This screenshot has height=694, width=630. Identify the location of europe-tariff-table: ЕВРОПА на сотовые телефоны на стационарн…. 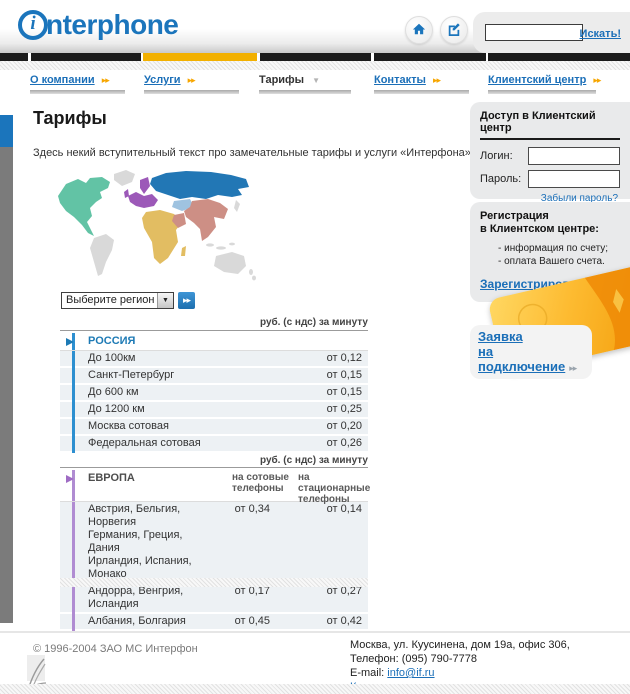
(215, 549).